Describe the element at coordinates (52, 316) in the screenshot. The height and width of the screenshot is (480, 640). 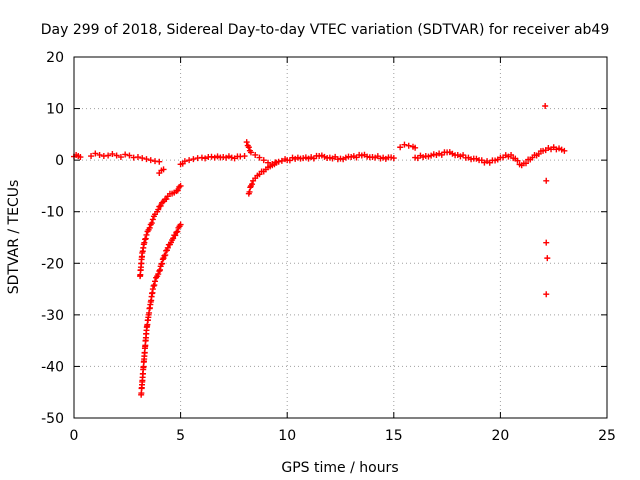
I see `y-tick-label: -30` at that location.